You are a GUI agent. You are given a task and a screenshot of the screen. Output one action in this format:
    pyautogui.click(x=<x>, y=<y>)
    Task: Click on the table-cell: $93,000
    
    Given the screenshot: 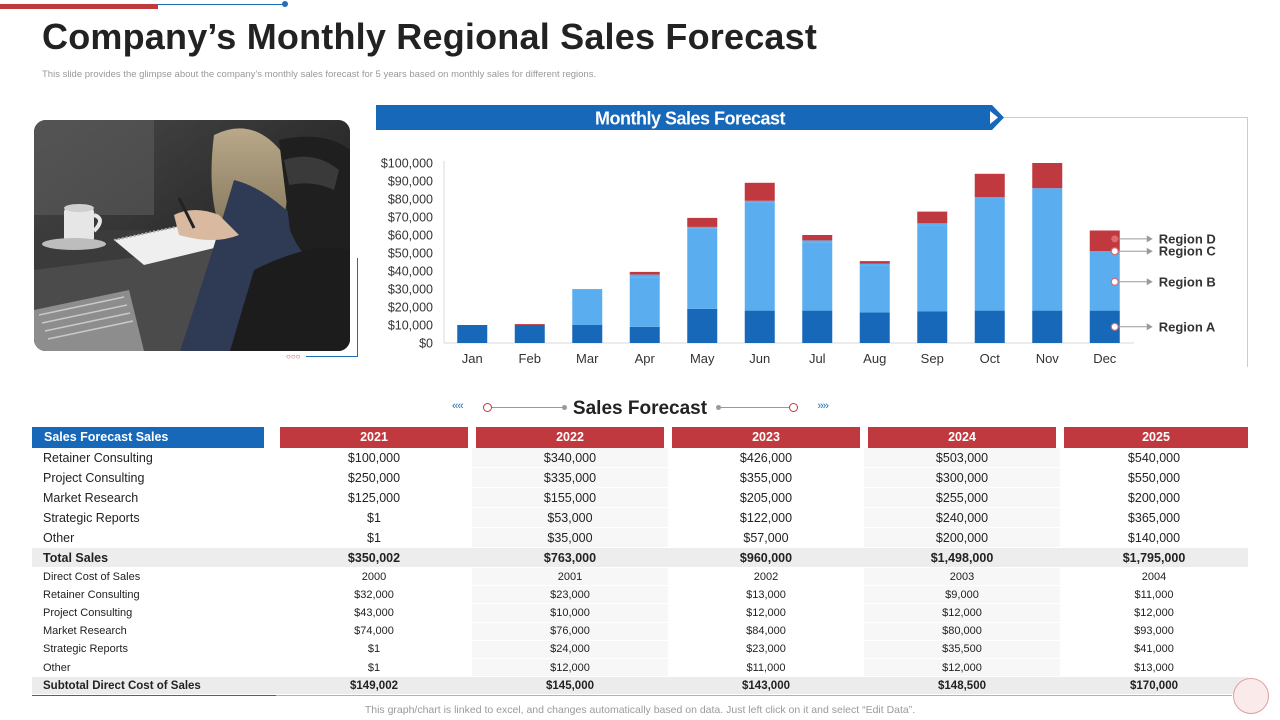 What is the action you would take?
    pyautogui.click(x=1154, y=631)
    